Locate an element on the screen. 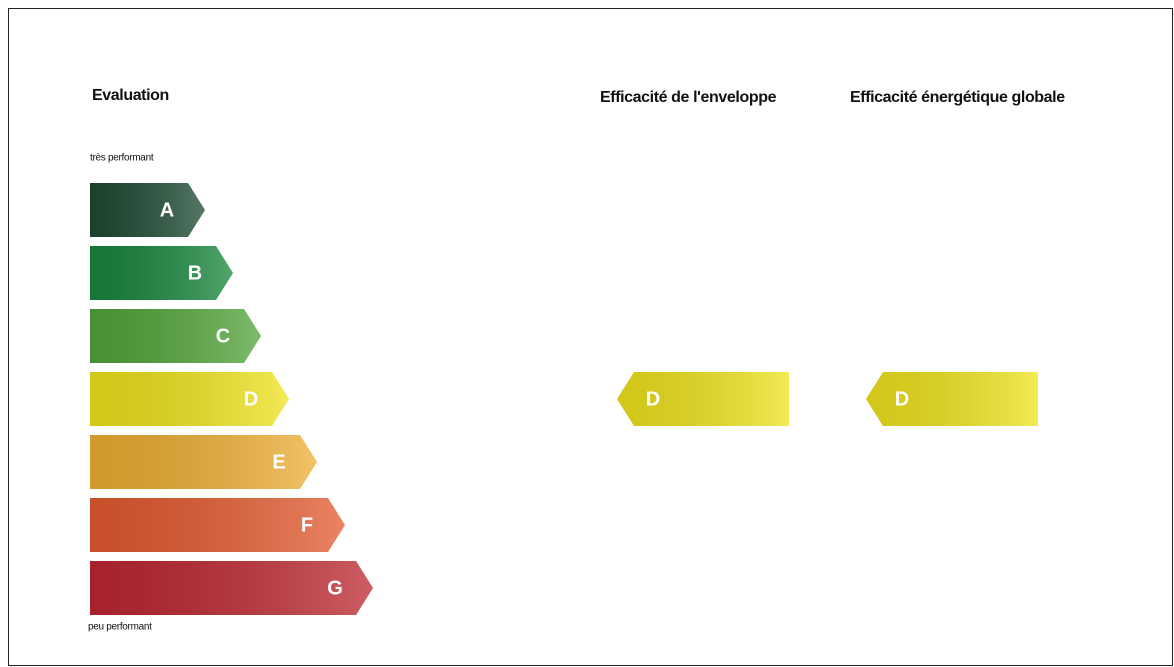  class-letter: A is located at coordinates (167, 210).